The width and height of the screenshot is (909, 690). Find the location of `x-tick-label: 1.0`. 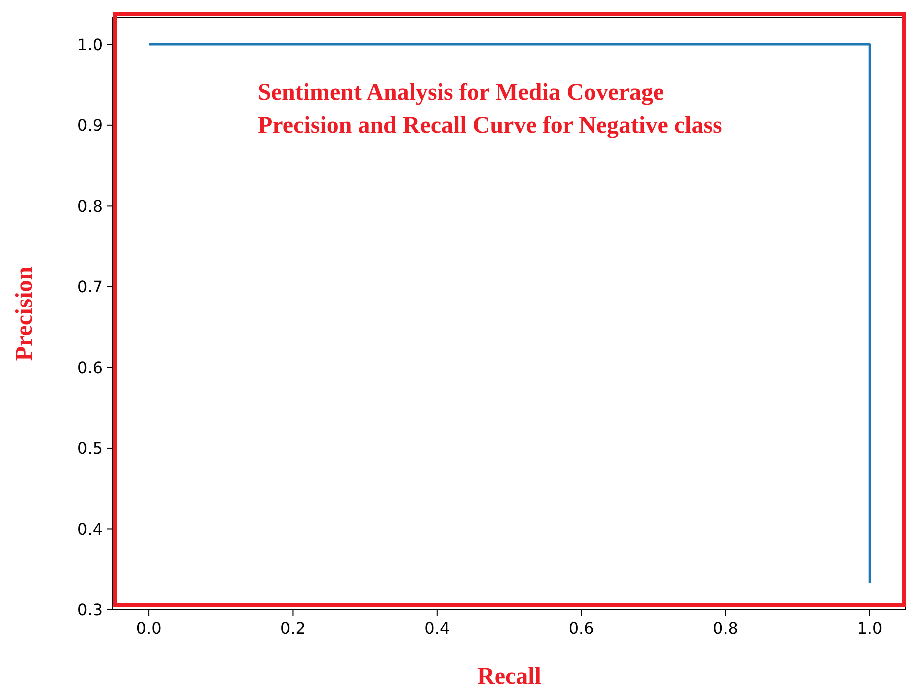

x-tick-label: 1.0 is located at coordinates (870, 628).